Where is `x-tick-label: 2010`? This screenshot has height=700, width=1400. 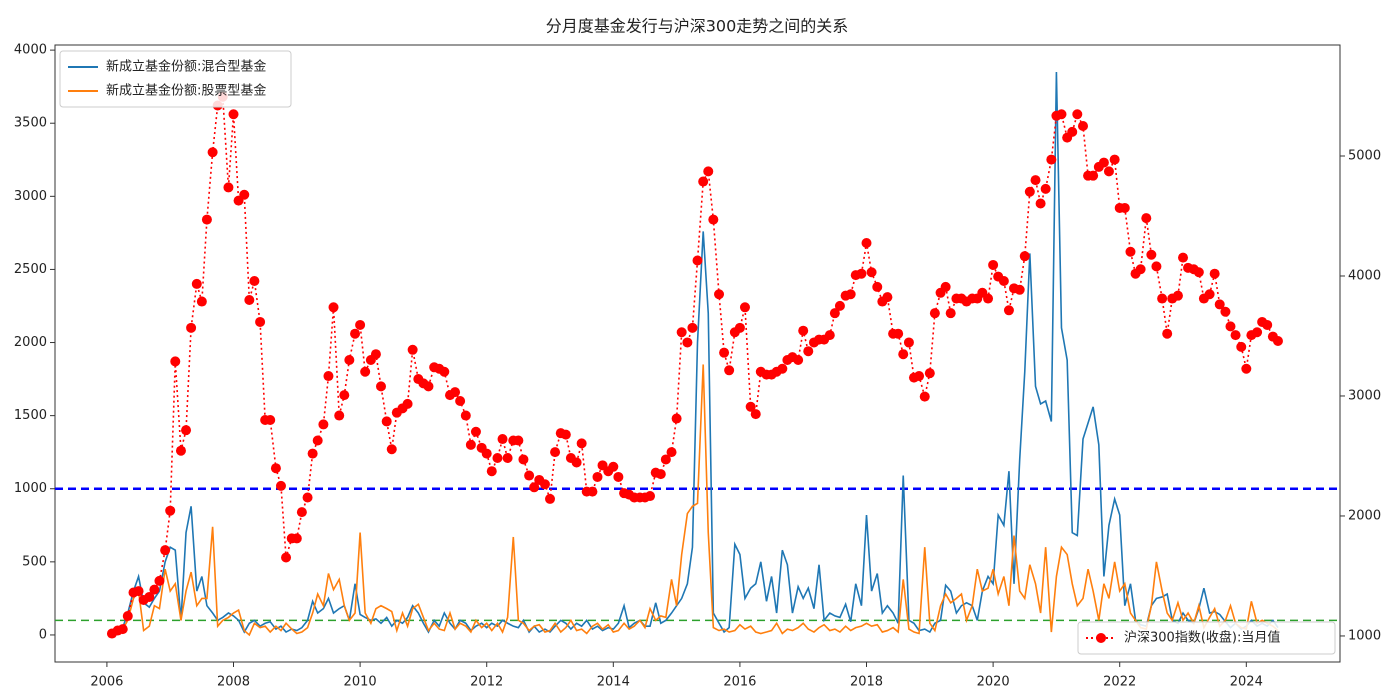
x-tick-label: 2010 is located at coordinates (360, 682).